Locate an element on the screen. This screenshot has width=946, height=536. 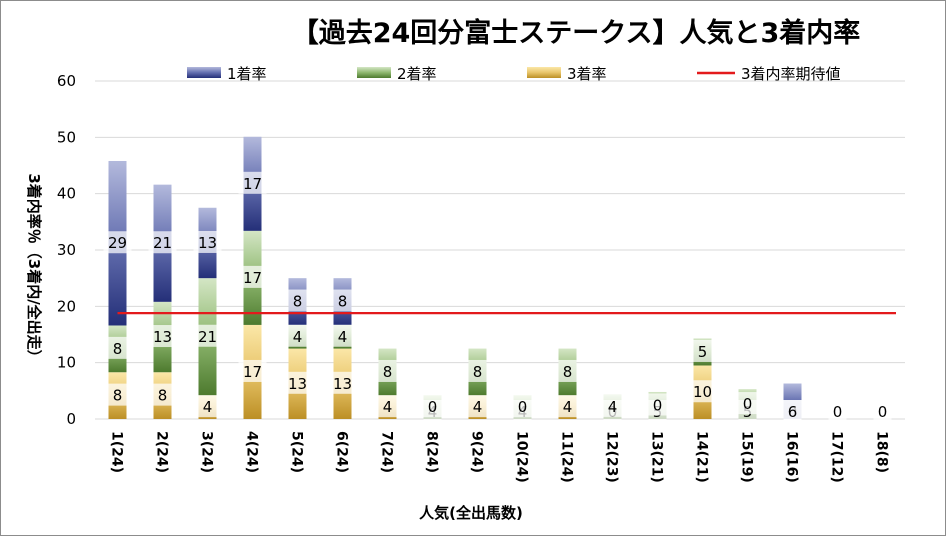
x-tick-label: 3(24) is located at coordinates (207, 452).